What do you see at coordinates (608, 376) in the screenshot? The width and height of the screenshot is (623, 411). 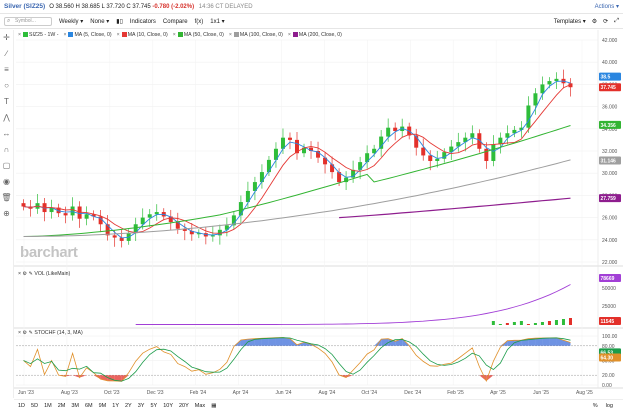 I see `stoch-axis-label: 20.00` at bounding box center [608, 376].